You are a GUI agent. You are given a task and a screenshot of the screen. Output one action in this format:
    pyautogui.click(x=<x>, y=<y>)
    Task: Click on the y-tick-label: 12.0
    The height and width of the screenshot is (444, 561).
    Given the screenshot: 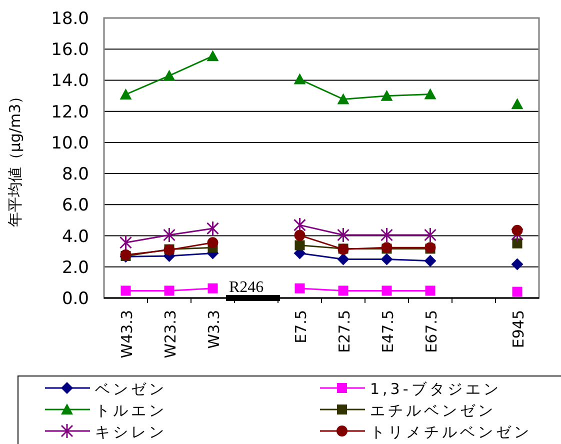 What is the action you would take?
    pyautogui.click(x=70, y=112)
    